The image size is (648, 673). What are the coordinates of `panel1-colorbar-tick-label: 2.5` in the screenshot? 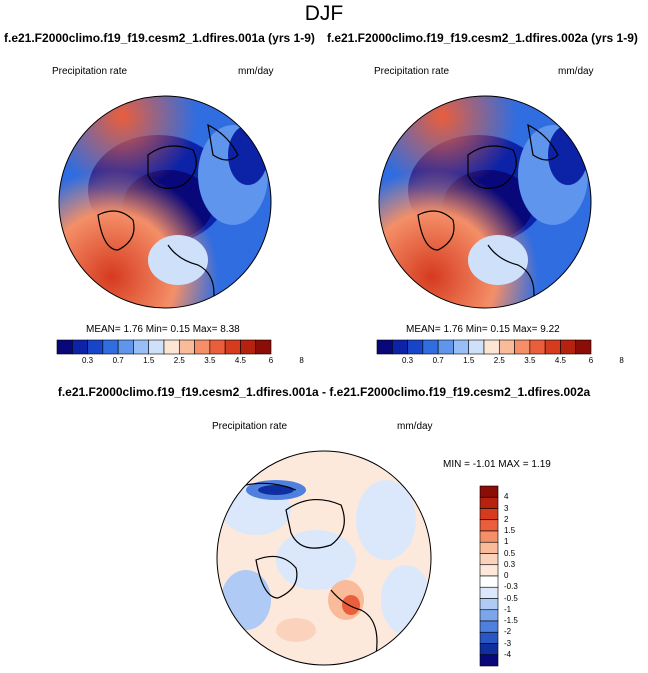 It's located at (179, 360).